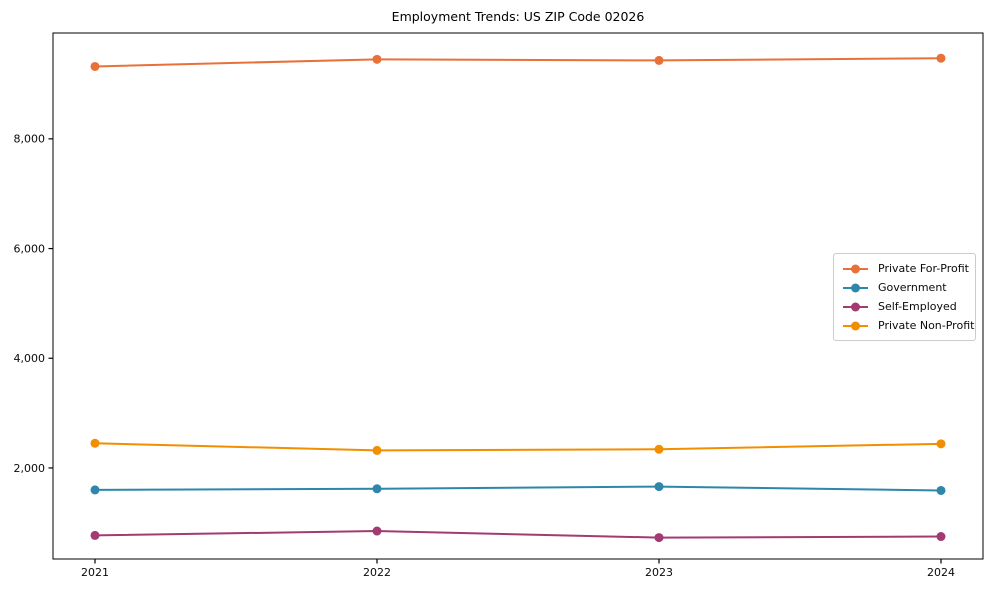 Image resolution: width=1000 pixels, height=600 pixels. What do you see at coordinates (95, 572) in the screenshot?
I see `x-tick-label: 2021` at bounding box center [95, 572].